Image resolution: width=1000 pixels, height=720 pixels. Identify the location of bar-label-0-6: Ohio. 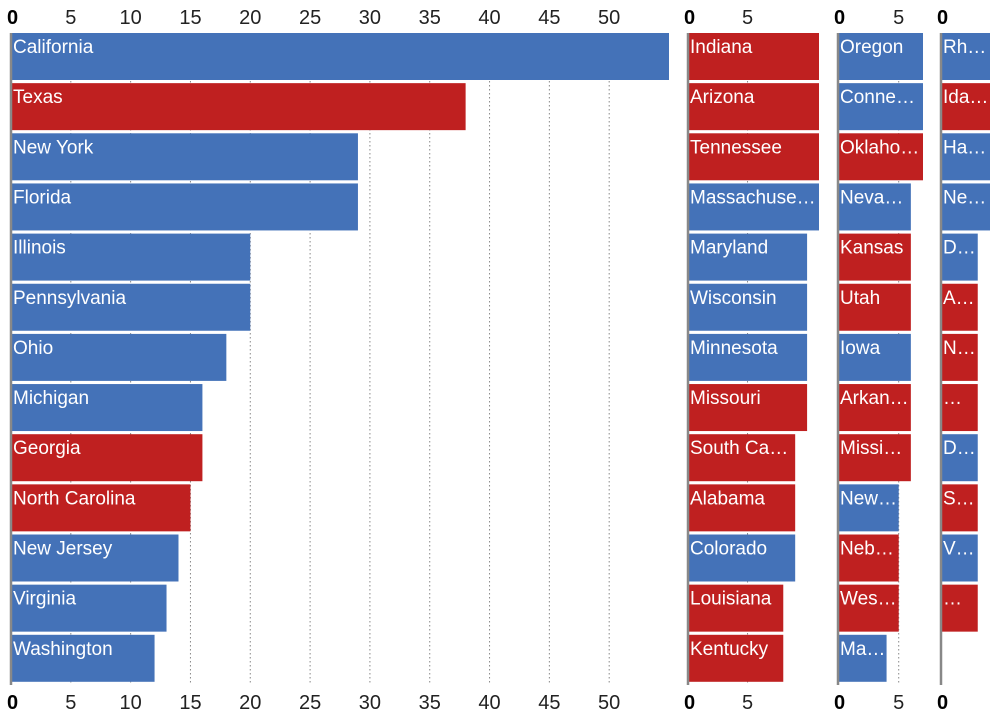
(33, 348).